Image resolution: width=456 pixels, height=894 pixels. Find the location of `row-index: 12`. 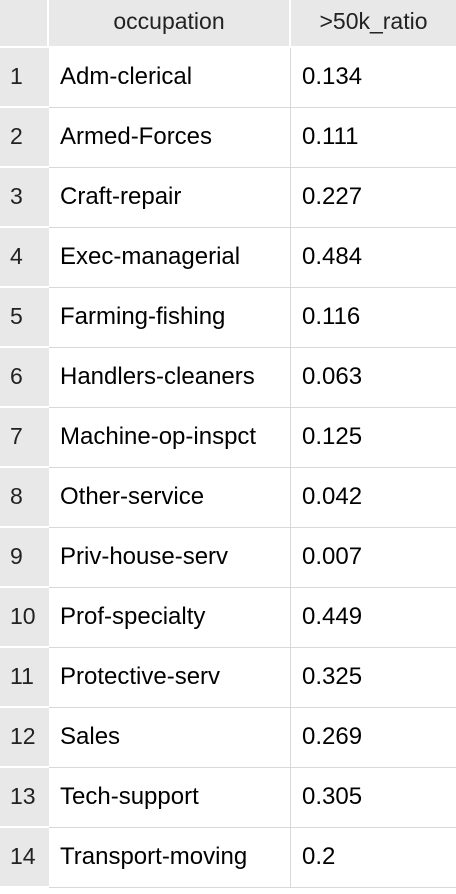

row-index: 12 is located at coordinates (24, 738).